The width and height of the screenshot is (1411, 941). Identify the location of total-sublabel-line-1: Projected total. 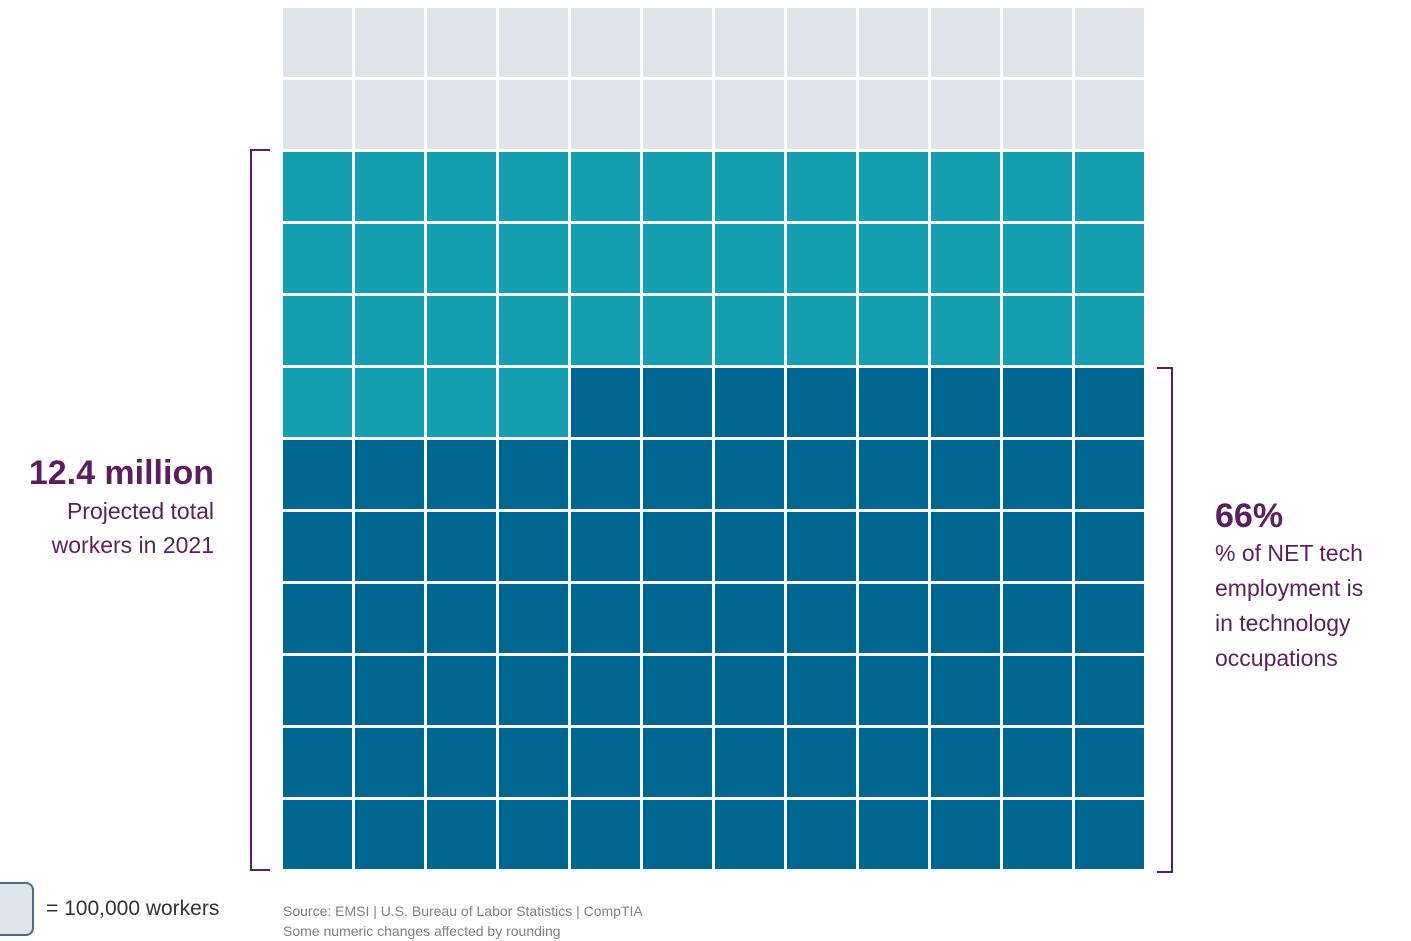
(140, 511).